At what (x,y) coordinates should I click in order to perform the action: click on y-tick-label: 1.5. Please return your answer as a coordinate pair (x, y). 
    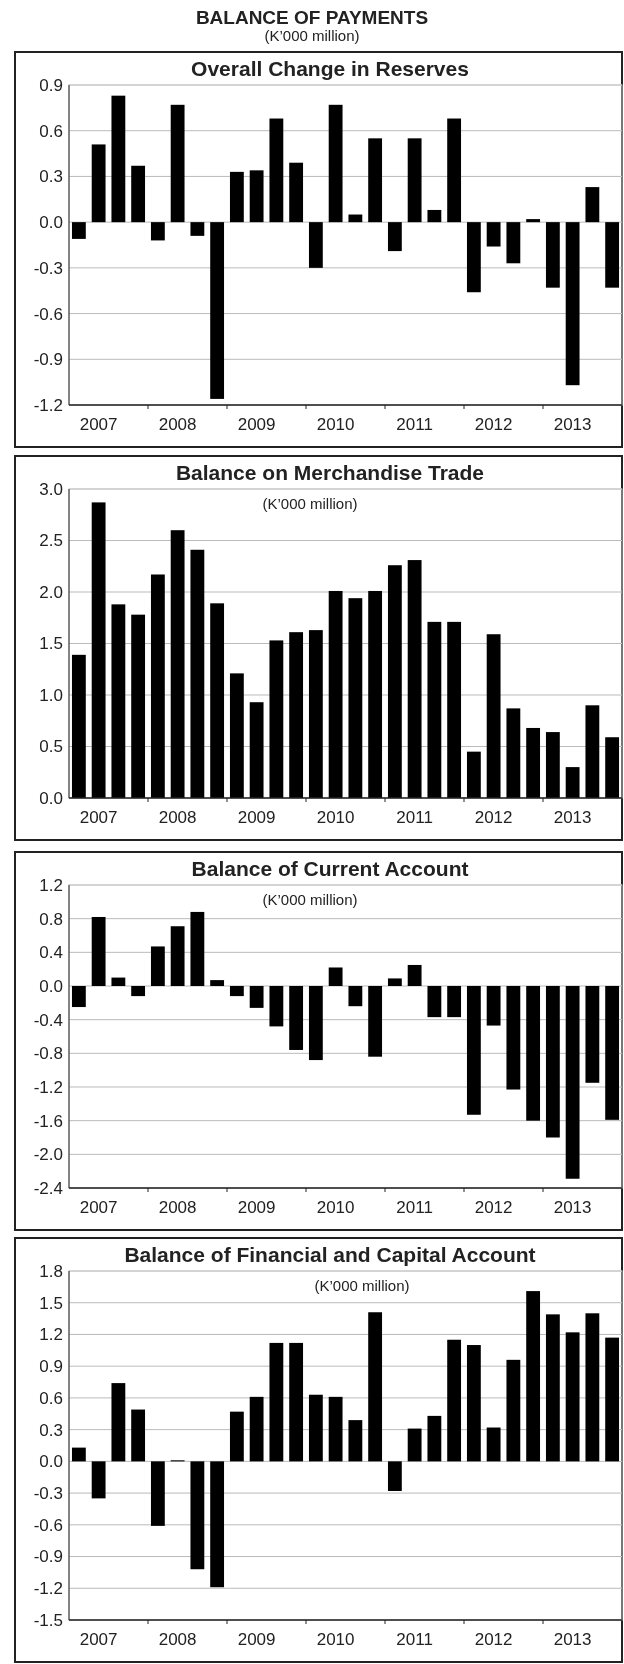
    Looking at the image, I should click on (51, 1303).